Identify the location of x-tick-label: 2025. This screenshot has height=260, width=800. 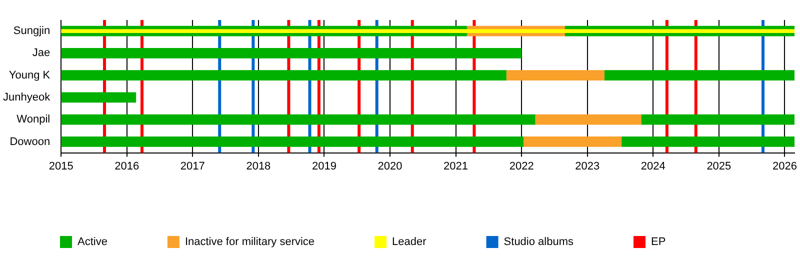
(719, 166).